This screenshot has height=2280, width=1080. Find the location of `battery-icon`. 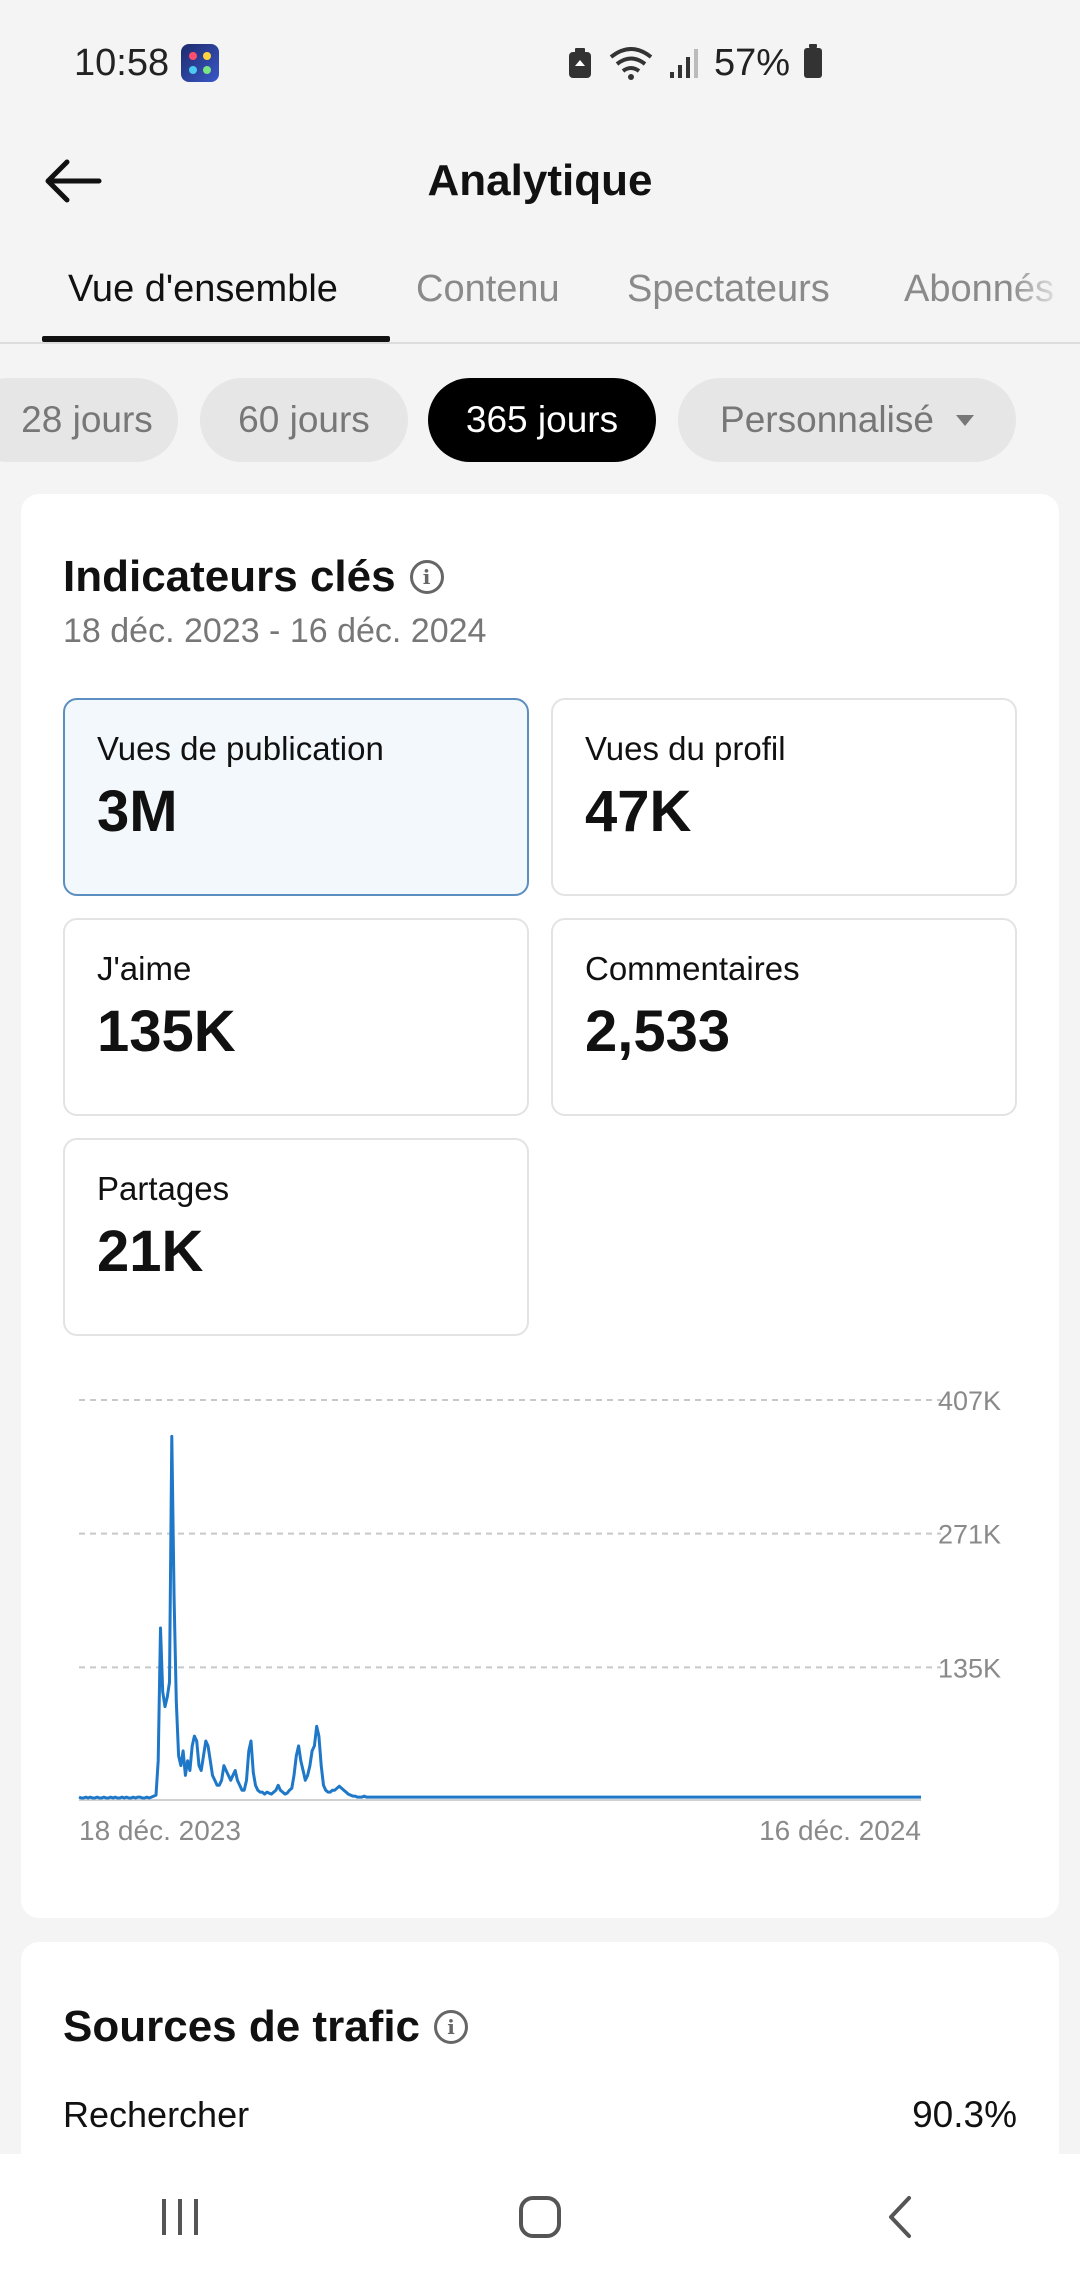

battery-icon is located at coordinates (813, 61).